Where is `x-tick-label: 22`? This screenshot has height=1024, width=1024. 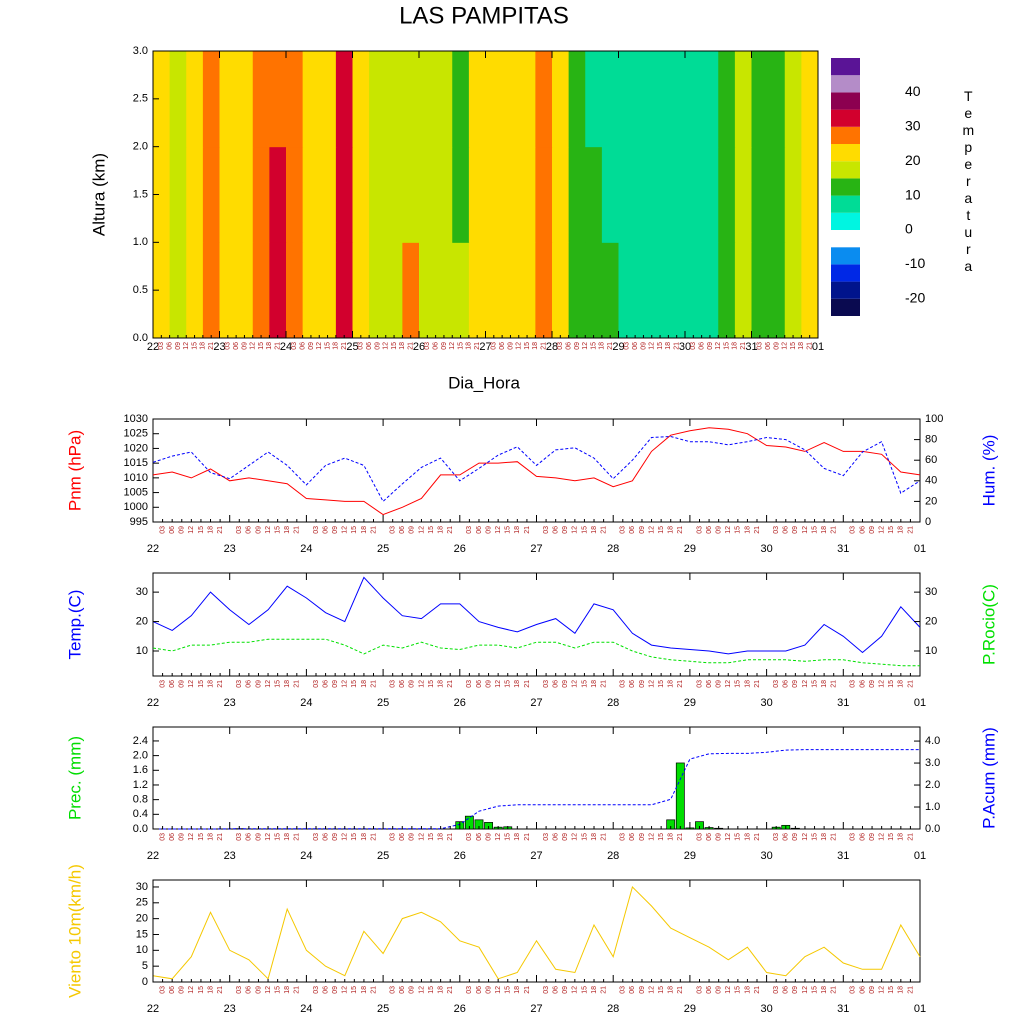 x-tick-label: 22 is located at coordinates (153, 1009).